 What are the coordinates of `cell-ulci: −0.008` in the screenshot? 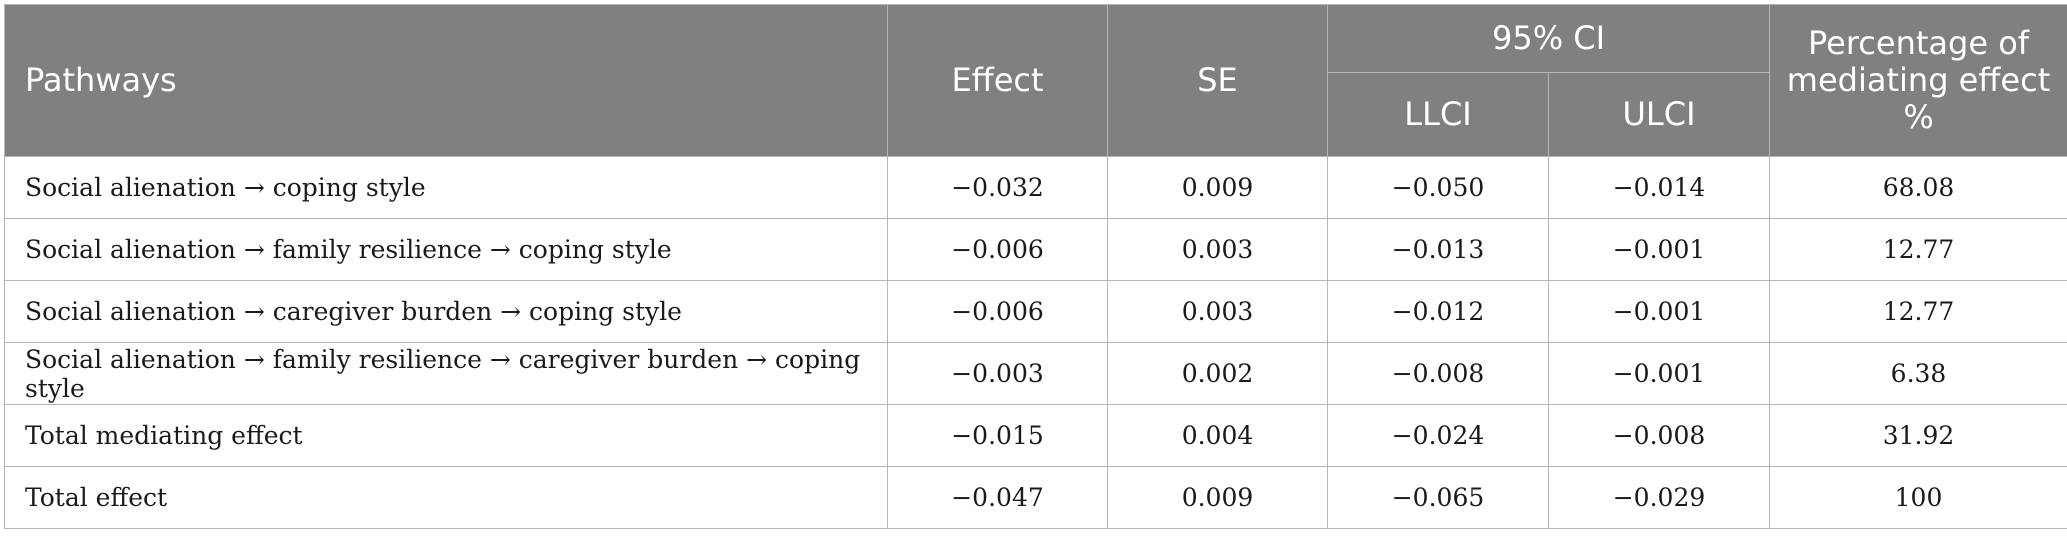 It's located at (1659, 435).